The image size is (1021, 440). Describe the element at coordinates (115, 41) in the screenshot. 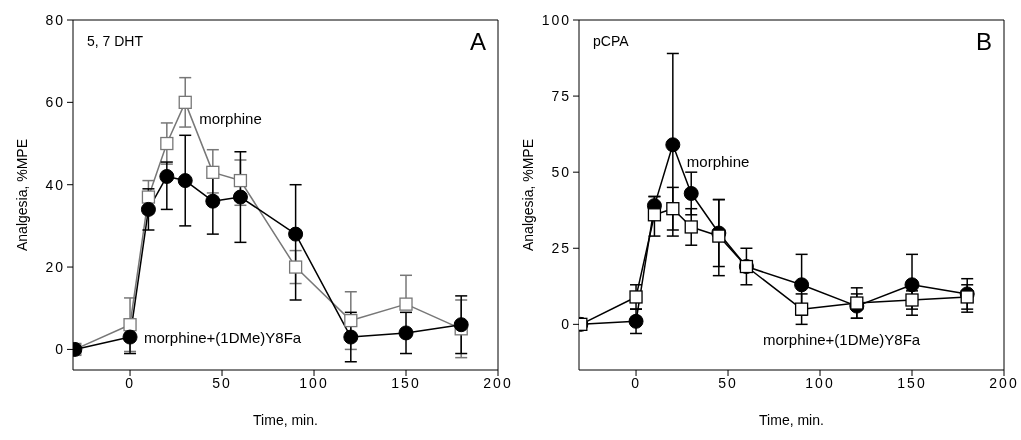

I see `annotation: 5, 7 DHT` at that location.